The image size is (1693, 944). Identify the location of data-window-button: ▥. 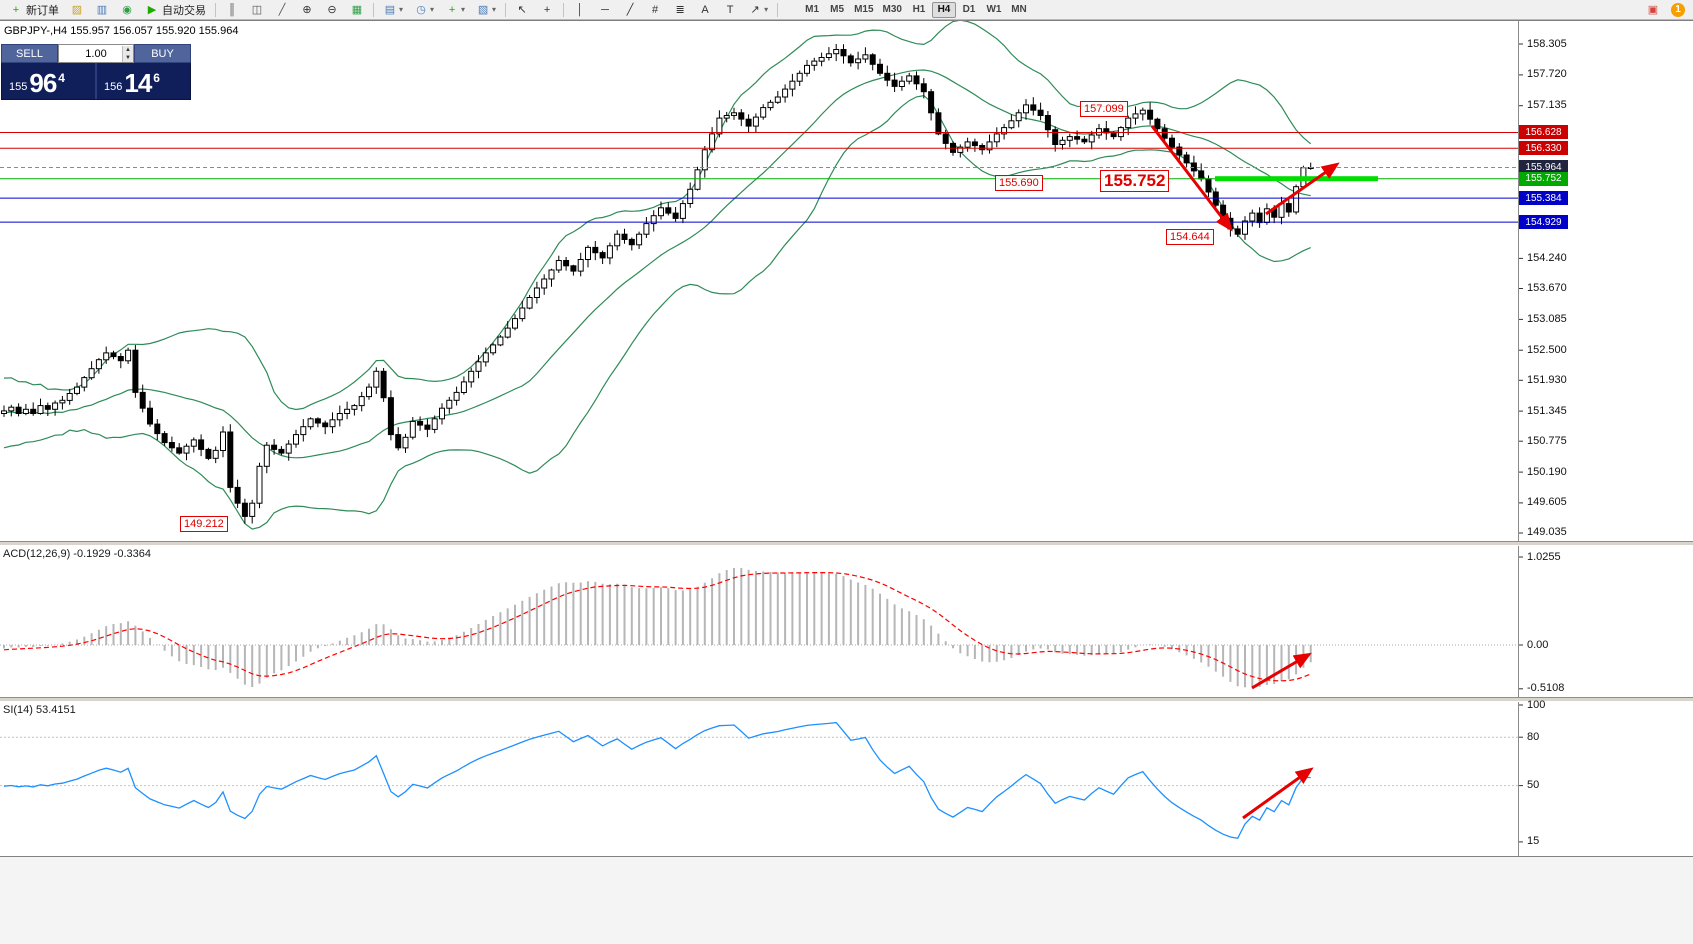
(102, 10).